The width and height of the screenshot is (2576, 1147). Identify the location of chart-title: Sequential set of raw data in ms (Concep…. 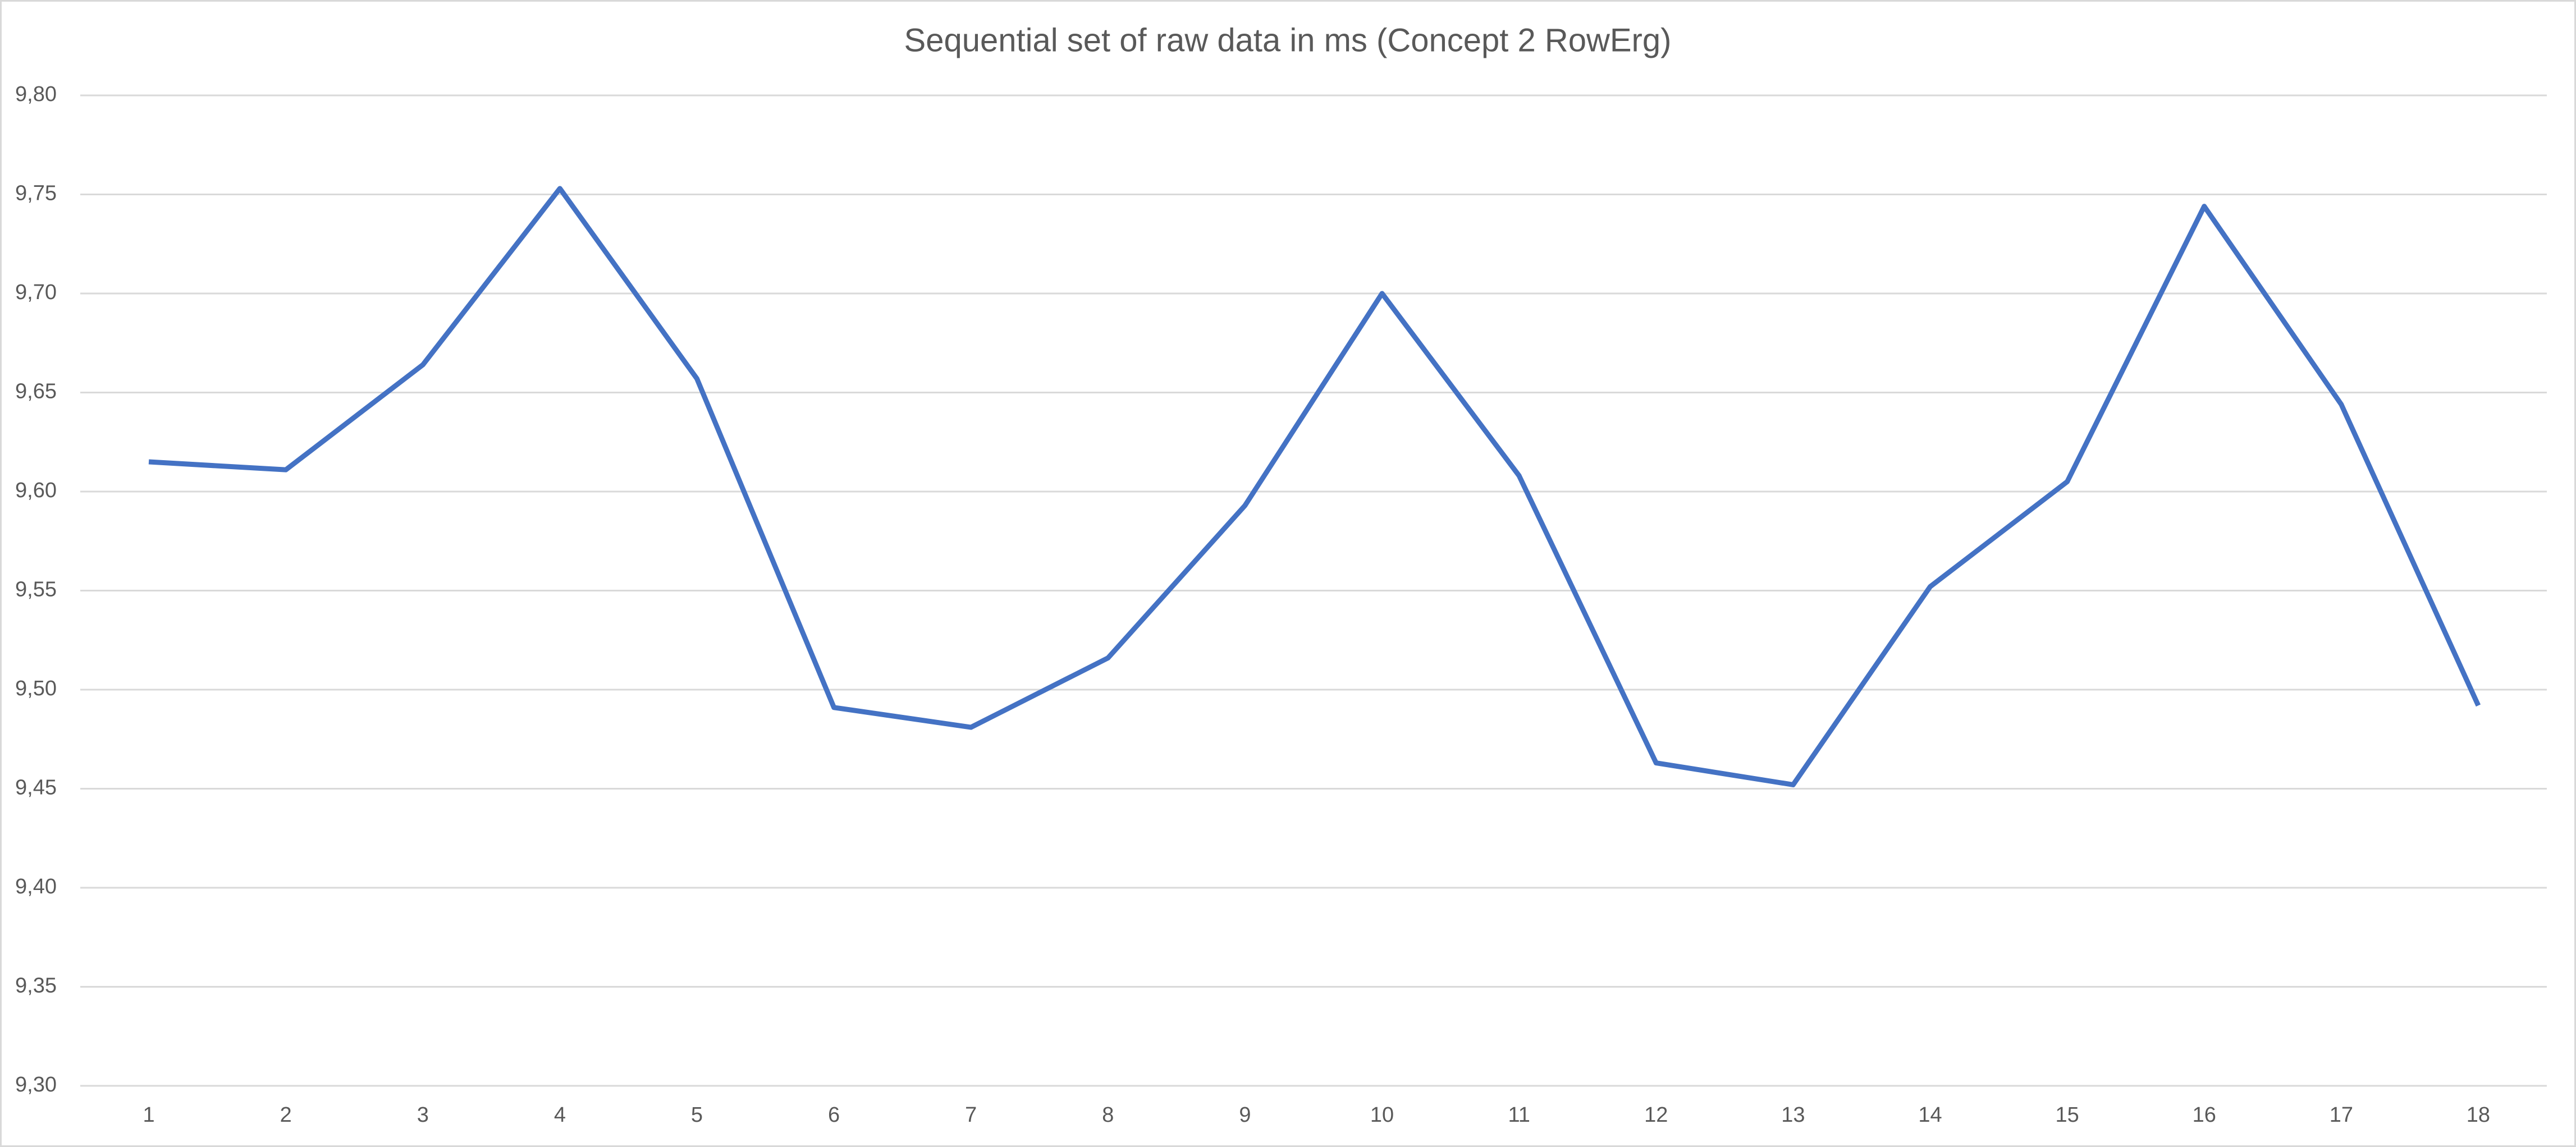
(1288, 40).